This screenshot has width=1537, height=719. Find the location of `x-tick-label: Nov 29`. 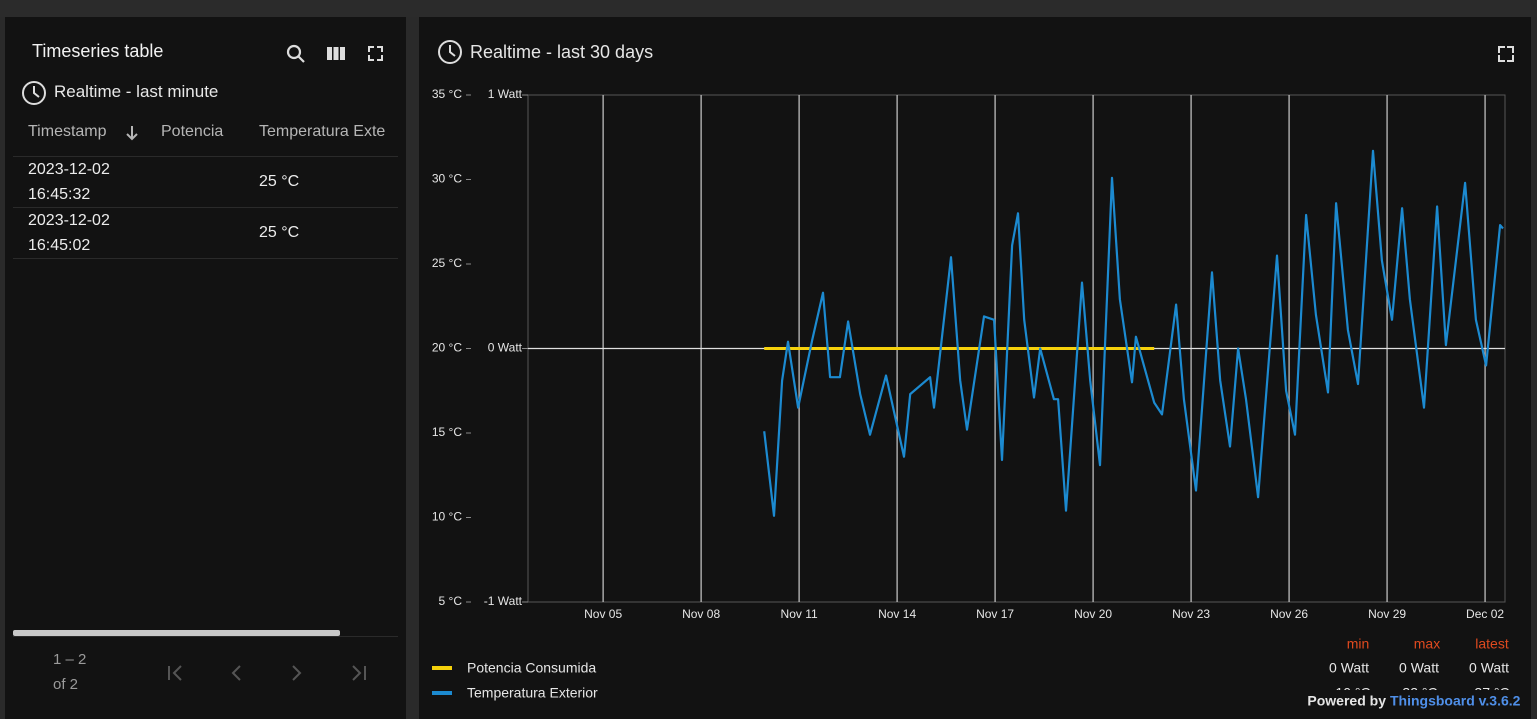

x-tick-label: Nov 29 is located at coordinates (1387, 614).